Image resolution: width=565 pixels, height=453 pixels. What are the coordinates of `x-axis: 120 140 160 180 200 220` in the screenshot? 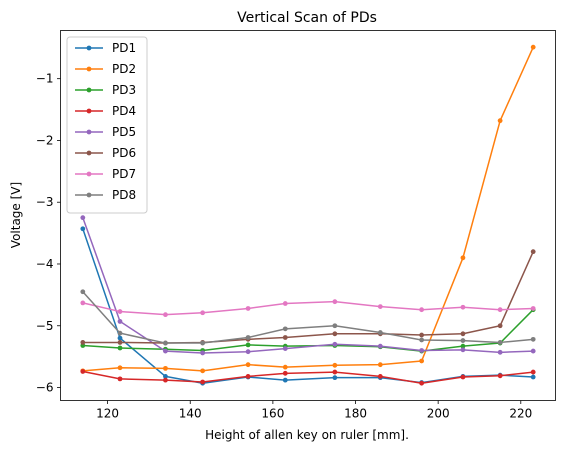 It's located at (314, 410).